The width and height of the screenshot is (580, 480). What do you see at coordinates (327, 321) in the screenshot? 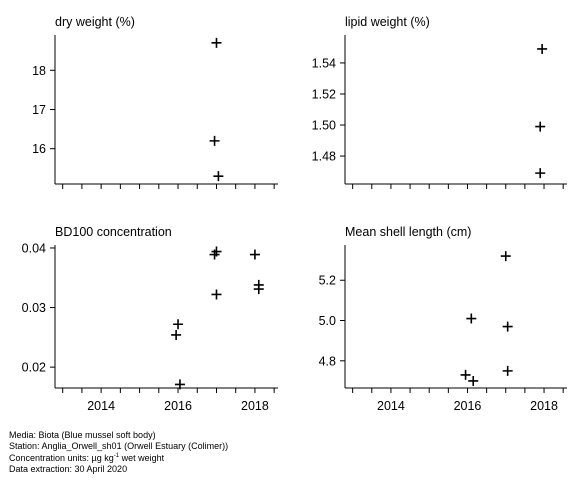
I see `panel-4-y-tick-label: 5.0` at bounding box center [327, 321].